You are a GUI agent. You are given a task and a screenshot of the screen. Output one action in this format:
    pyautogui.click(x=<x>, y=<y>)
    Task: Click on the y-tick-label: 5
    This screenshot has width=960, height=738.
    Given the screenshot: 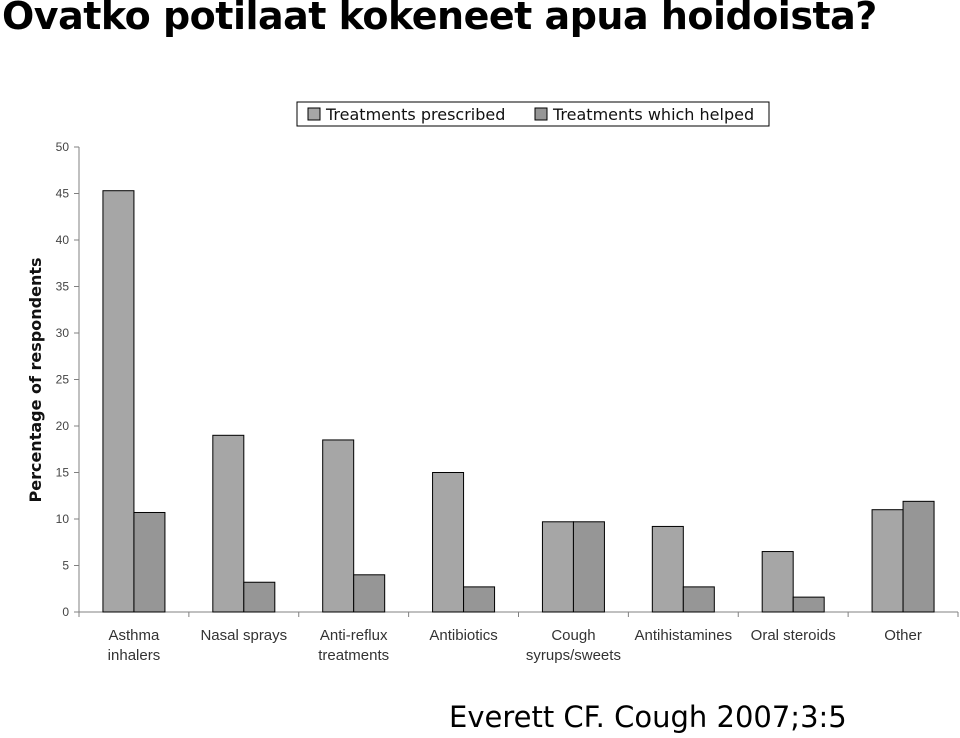 What is the action you would take?
    pyautogui.click(x=65, y=566)
    